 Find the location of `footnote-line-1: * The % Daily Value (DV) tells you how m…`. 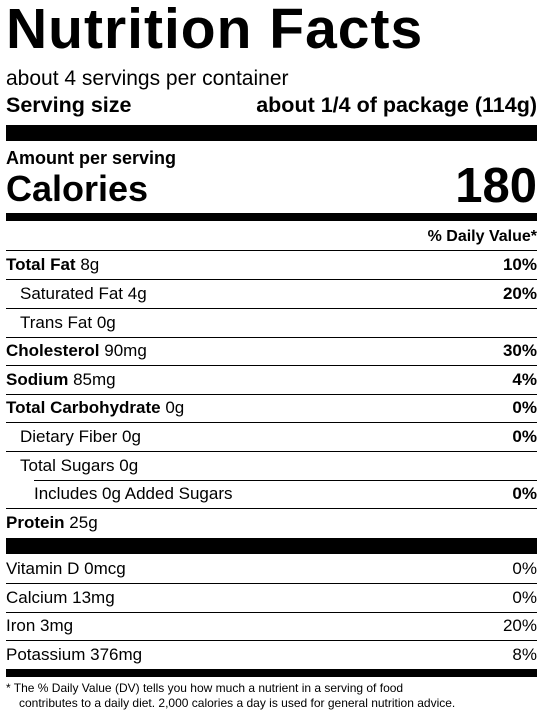

footnote-line-1: * The % Daily Value (DV) tells you how m… is located at coordinates (205, 688).